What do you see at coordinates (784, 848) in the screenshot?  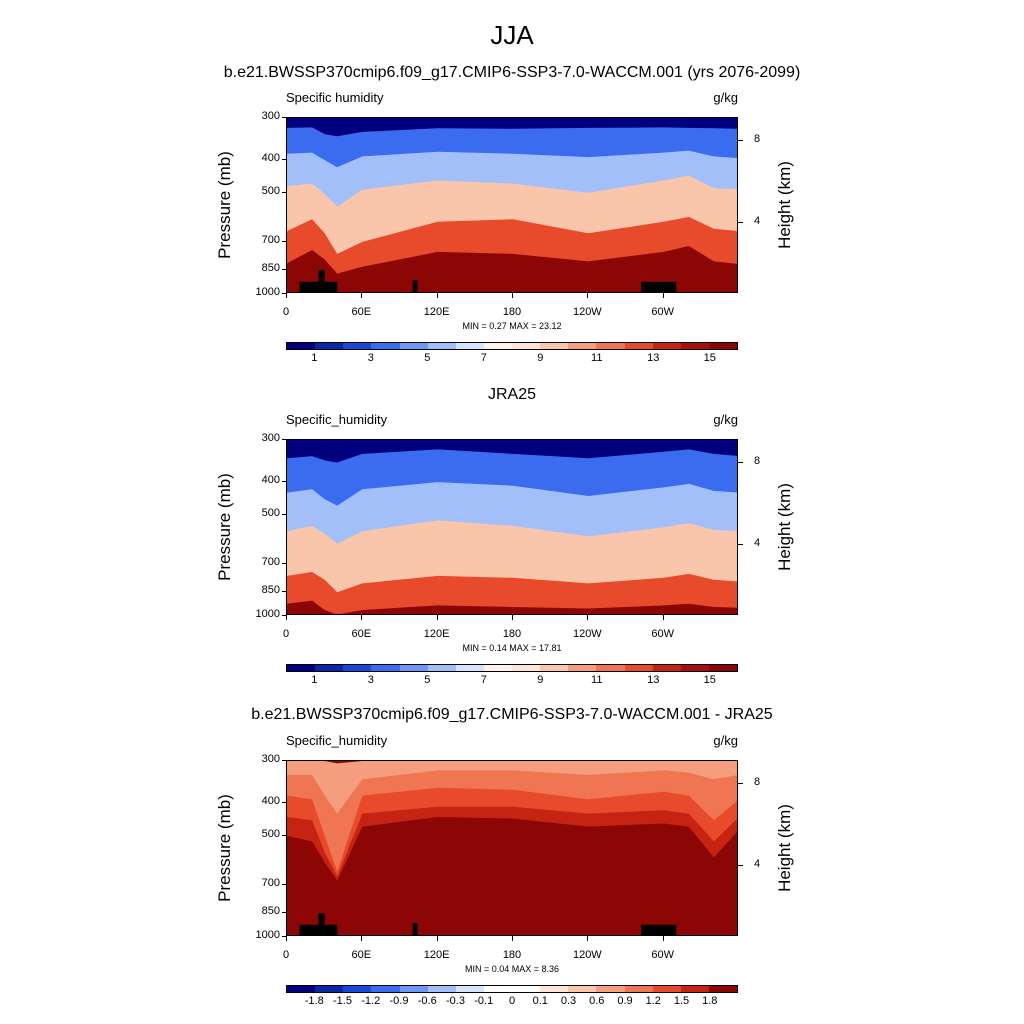 I see `height-axis-label: Height (km)` at bounding box center [784, 848].